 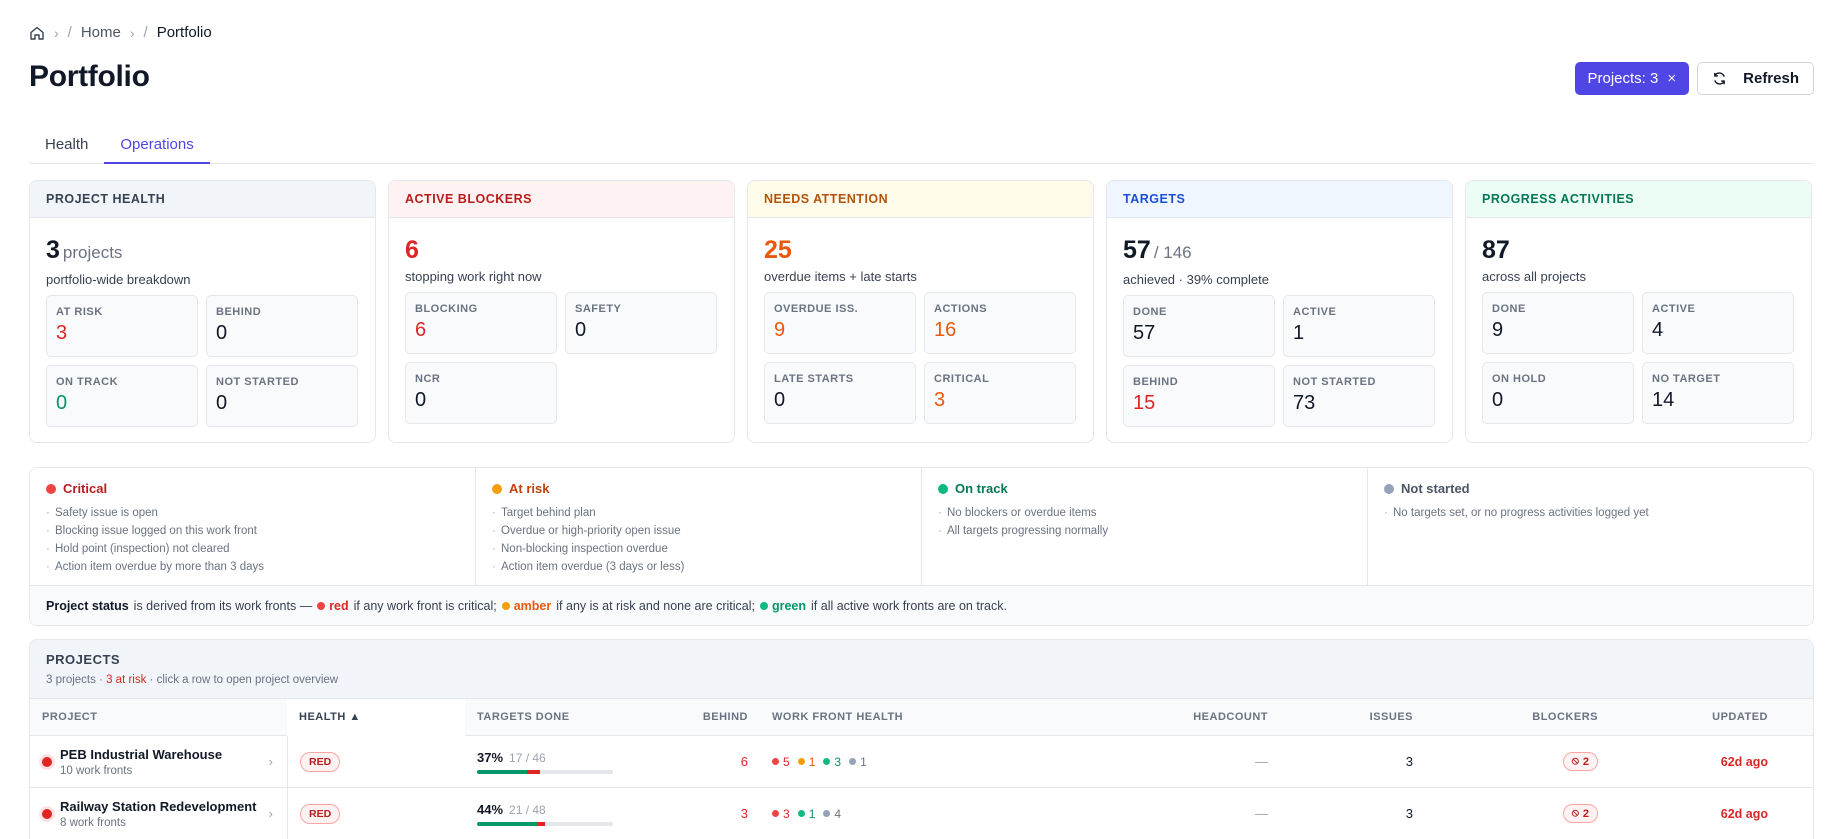 I want to click on amber-dot-icon, so click(x=505, y=606).